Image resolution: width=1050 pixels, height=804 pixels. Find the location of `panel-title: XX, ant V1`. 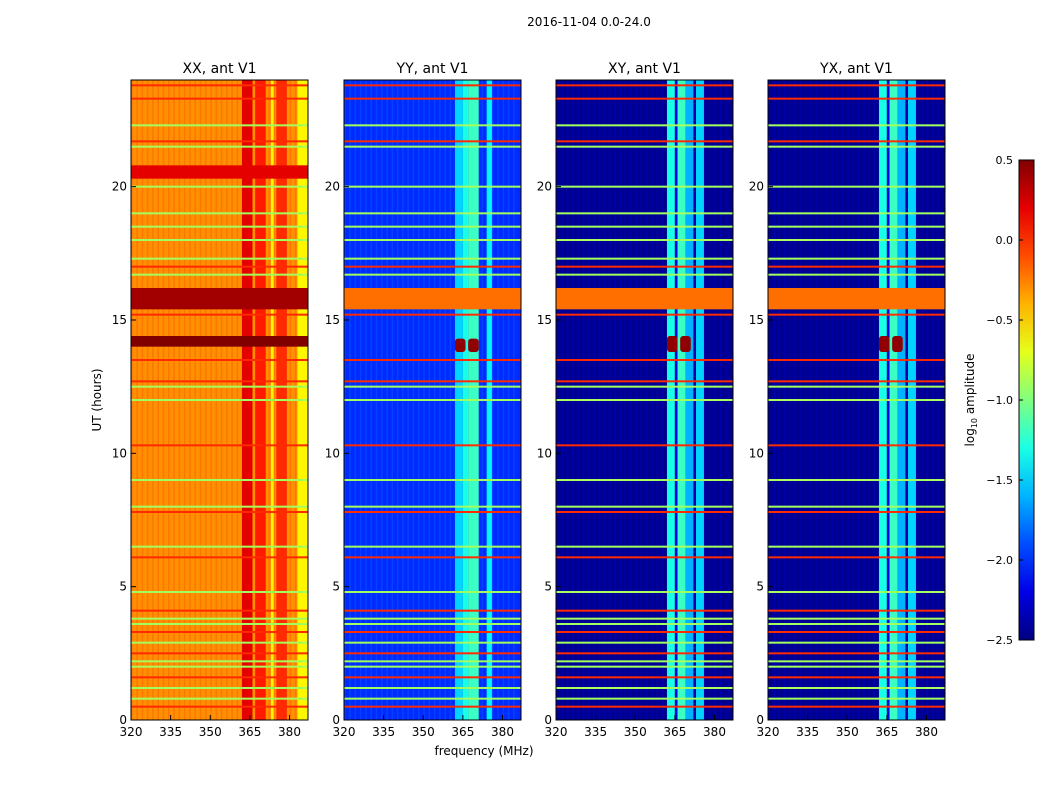

panel-title: XX, ant V1 is located at coordinates (220, 69).